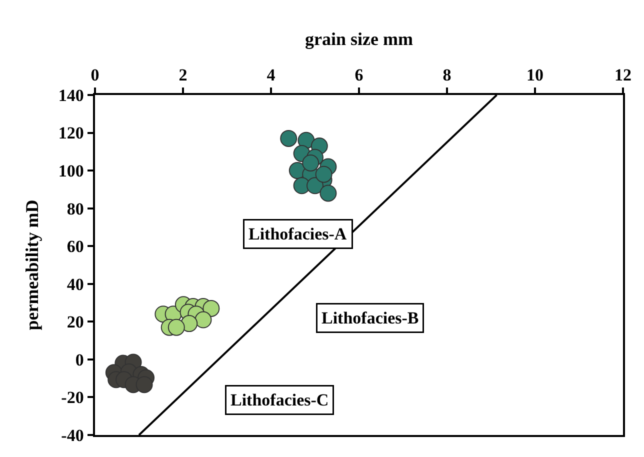  What do you see at coordinates (183, 74) in the screenshot?
I see `x-tick-label: 2` at bounding box center [183, 74].